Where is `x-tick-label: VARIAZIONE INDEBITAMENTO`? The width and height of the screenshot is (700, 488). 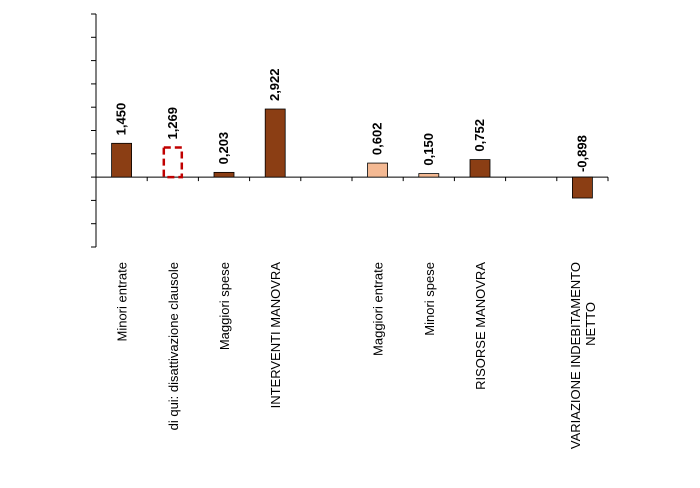 x-tick-label: VARIAZIONE INDEBITAMENTO is located at coordinates (575, 355).